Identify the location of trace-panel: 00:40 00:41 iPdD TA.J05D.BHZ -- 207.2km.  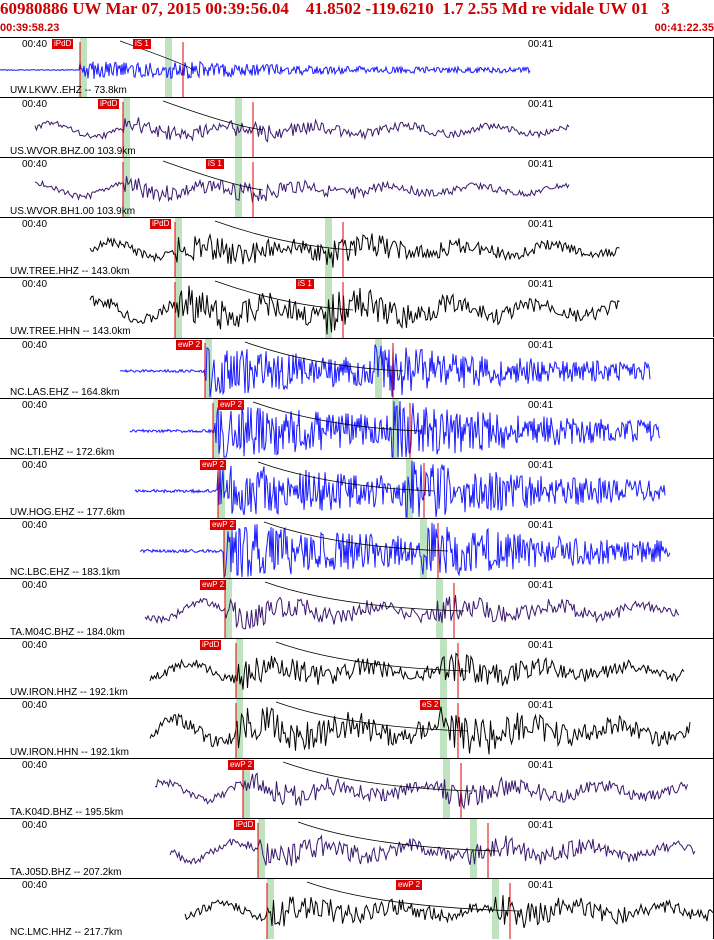
(357, 848).